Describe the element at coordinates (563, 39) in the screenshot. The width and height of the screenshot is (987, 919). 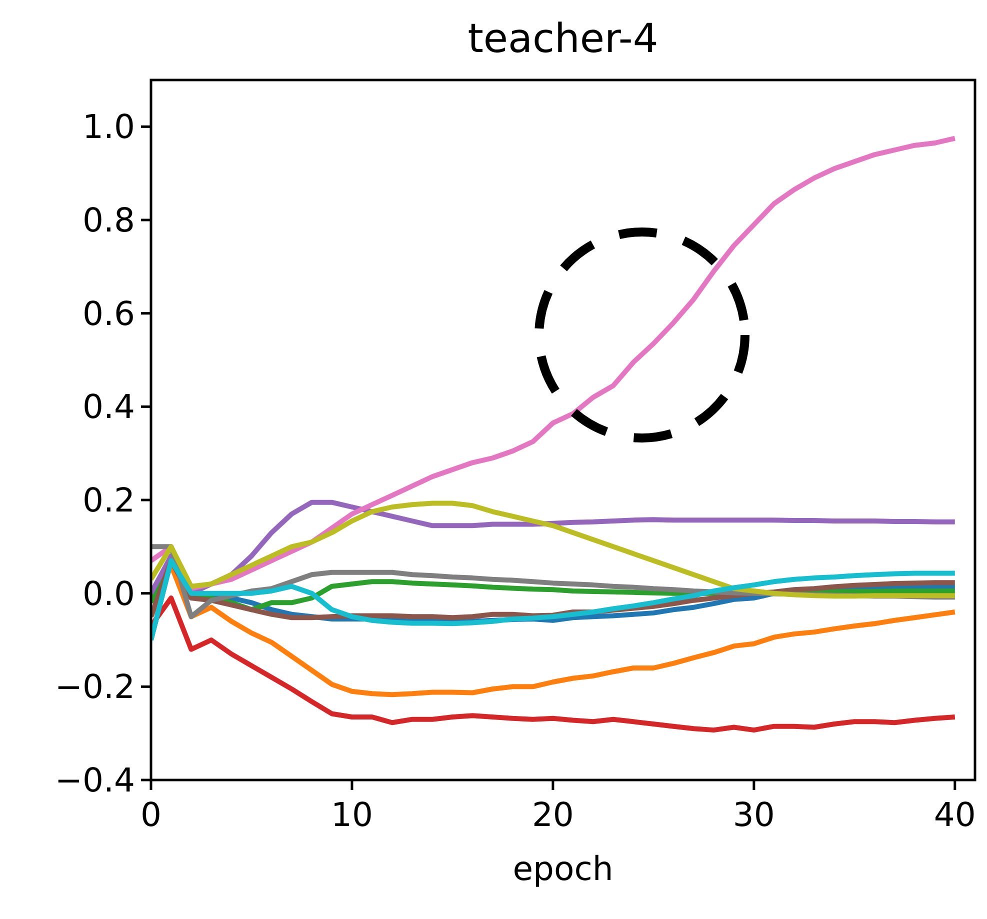
I see `chart-title: teacher-4` at that location.